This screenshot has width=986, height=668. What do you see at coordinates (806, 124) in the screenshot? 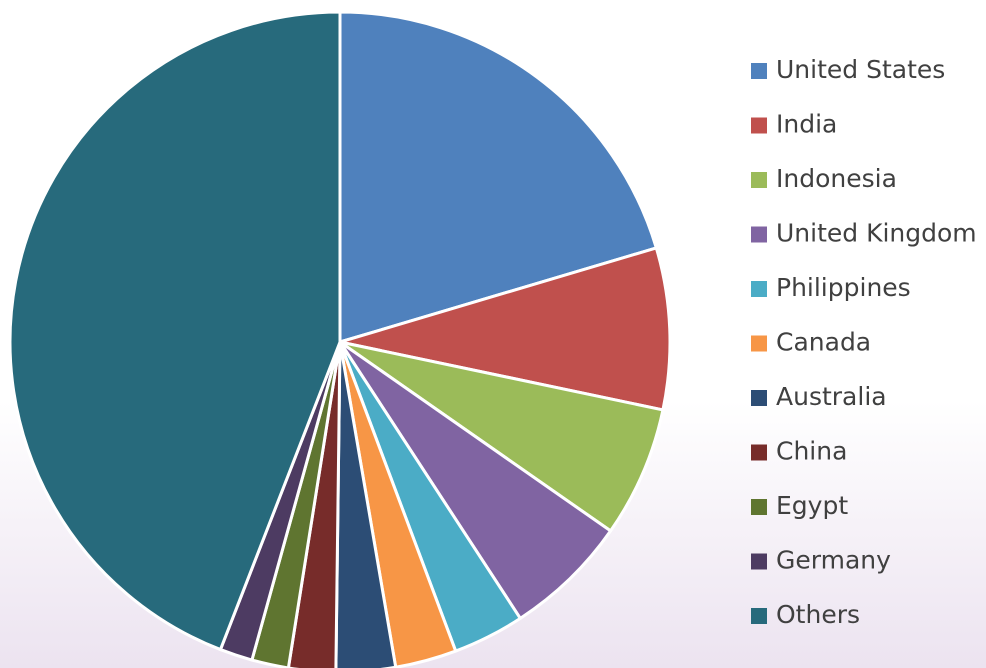
I see `legend-label: India` at bounding box center [806, 124].